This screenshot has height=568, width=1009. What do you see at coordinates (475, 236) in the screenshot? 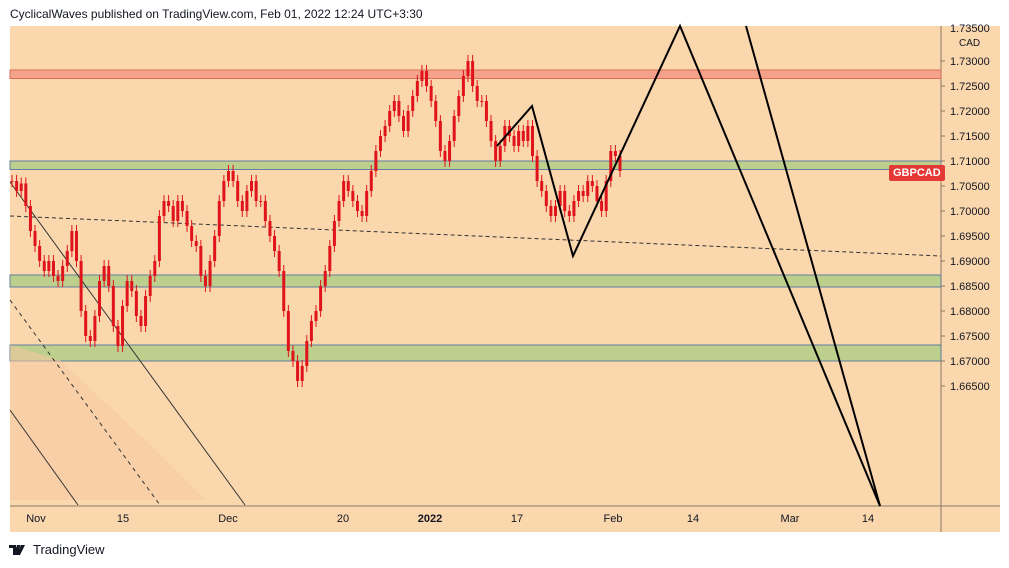
I see `dashed-trendline-layer` at bounding box center [475, 236].